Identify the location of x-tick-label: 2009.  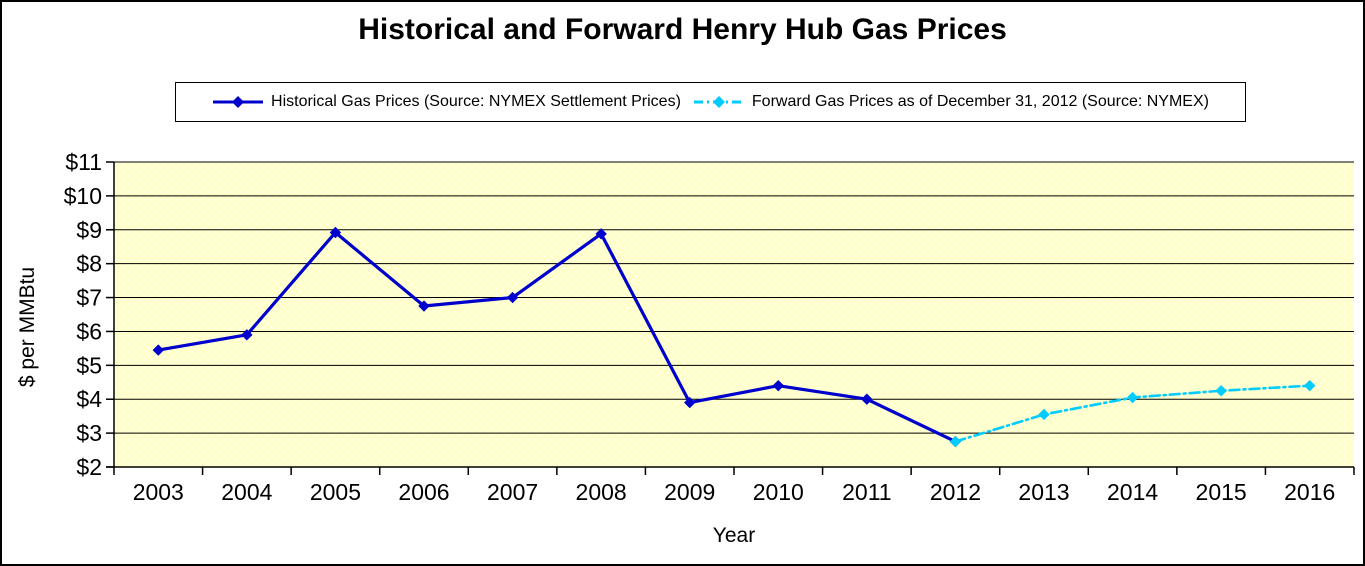
(689, 492).